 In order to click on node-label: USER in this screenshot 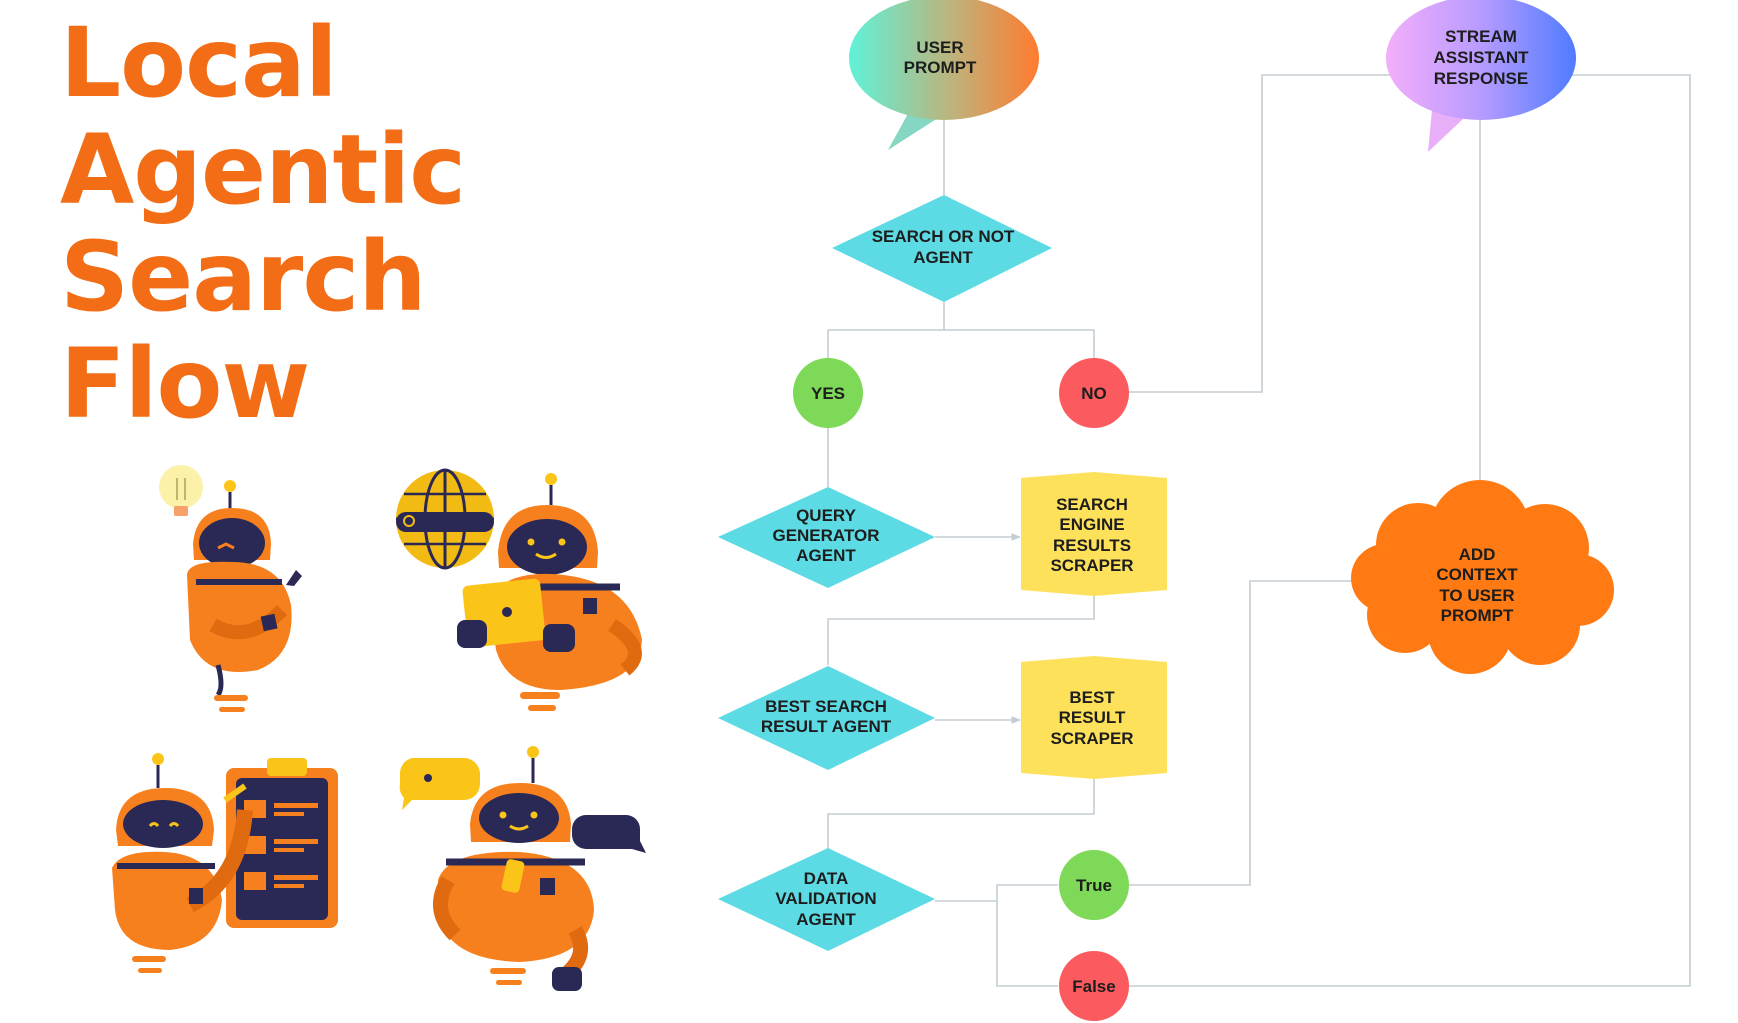, I will do `click(939, 47)`.